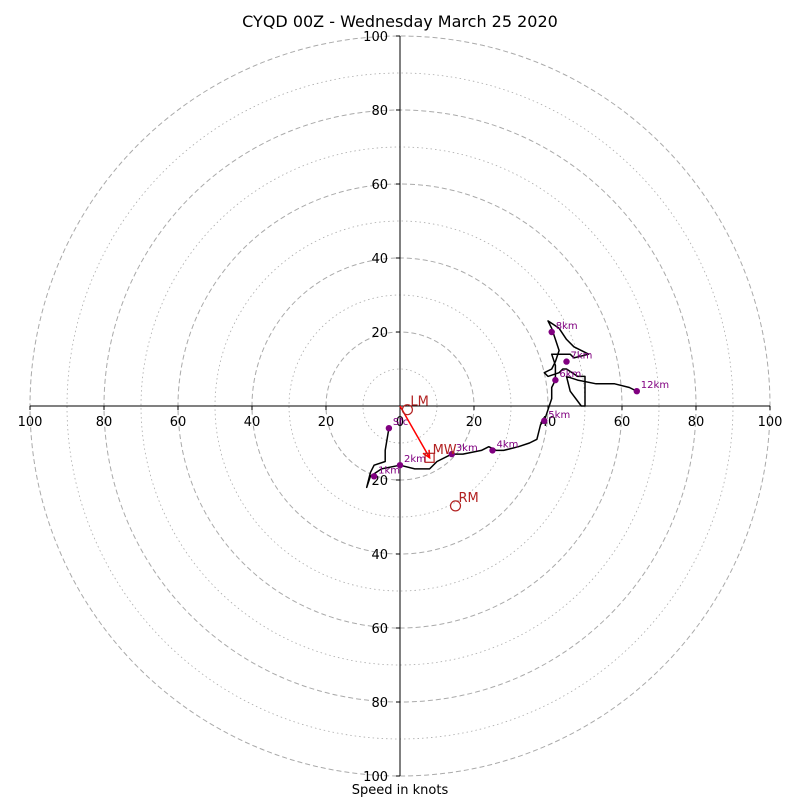  Describe the element at coordinates (559, 415) in the screenshot. I see `height-label: 5km` at that location.